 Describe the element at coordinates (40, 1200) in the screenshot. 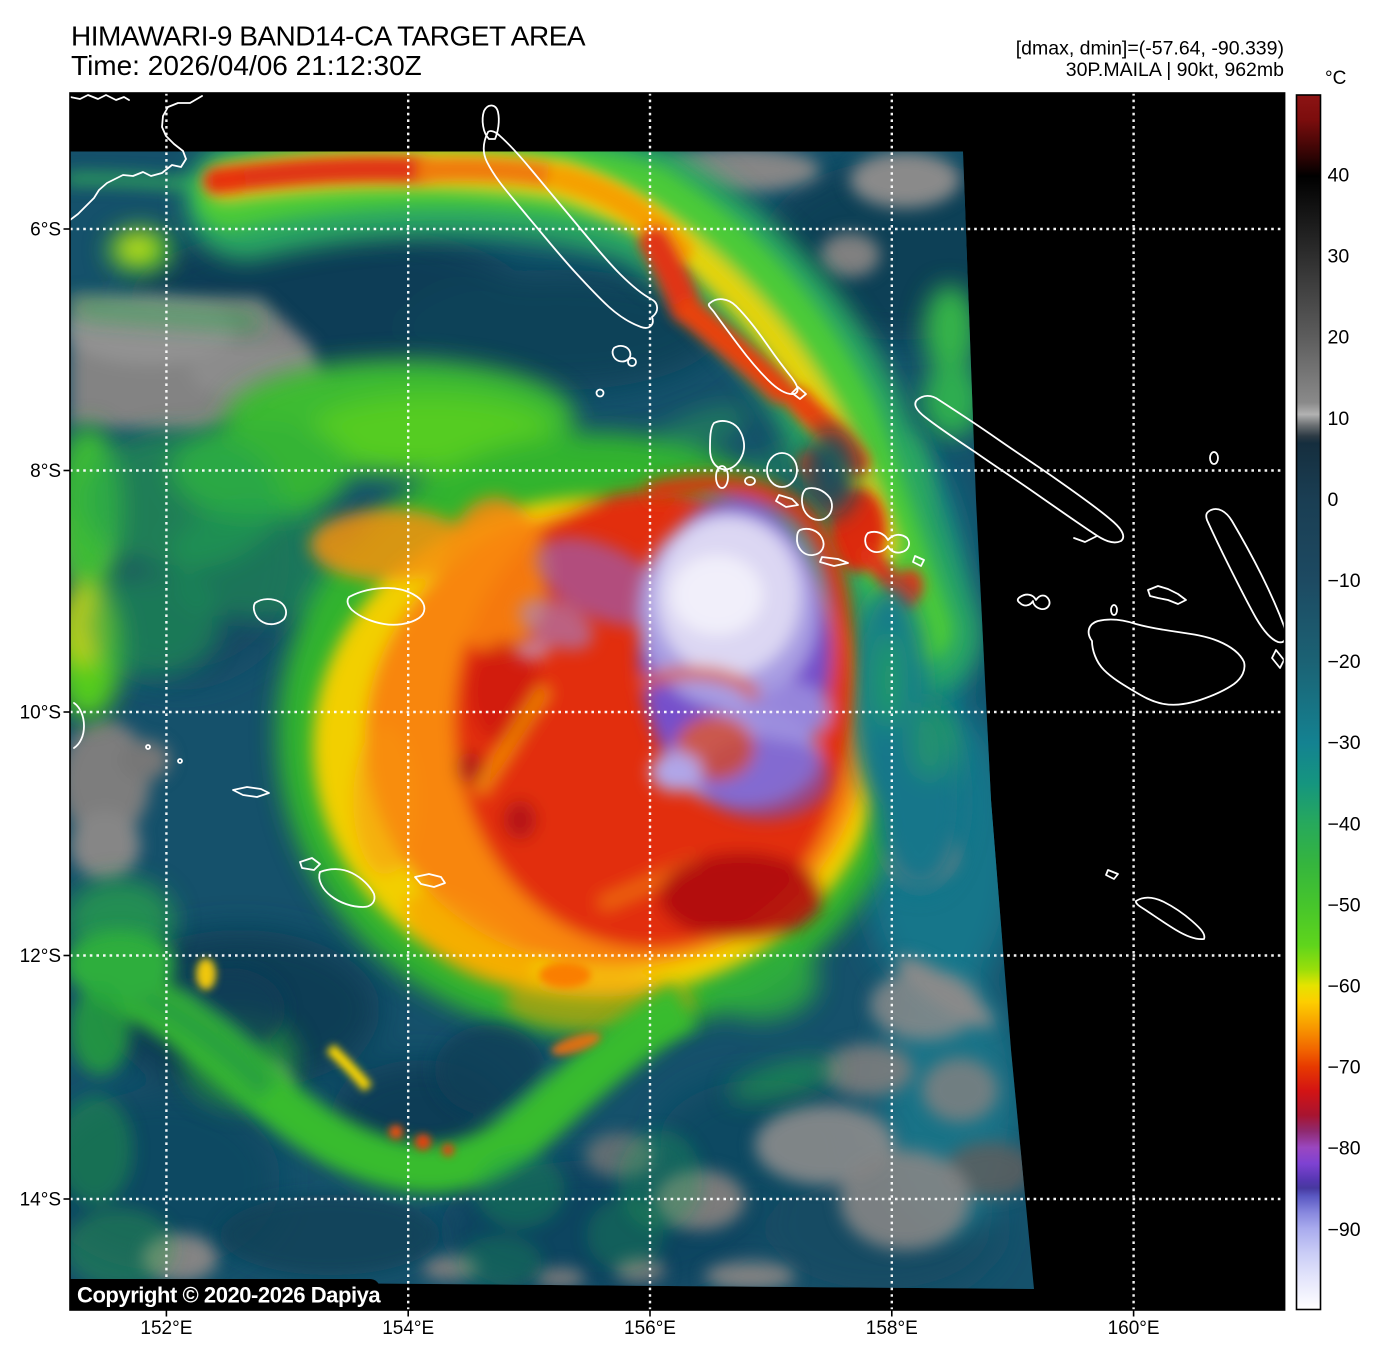

I see `svg-text: 14°S` at that location.